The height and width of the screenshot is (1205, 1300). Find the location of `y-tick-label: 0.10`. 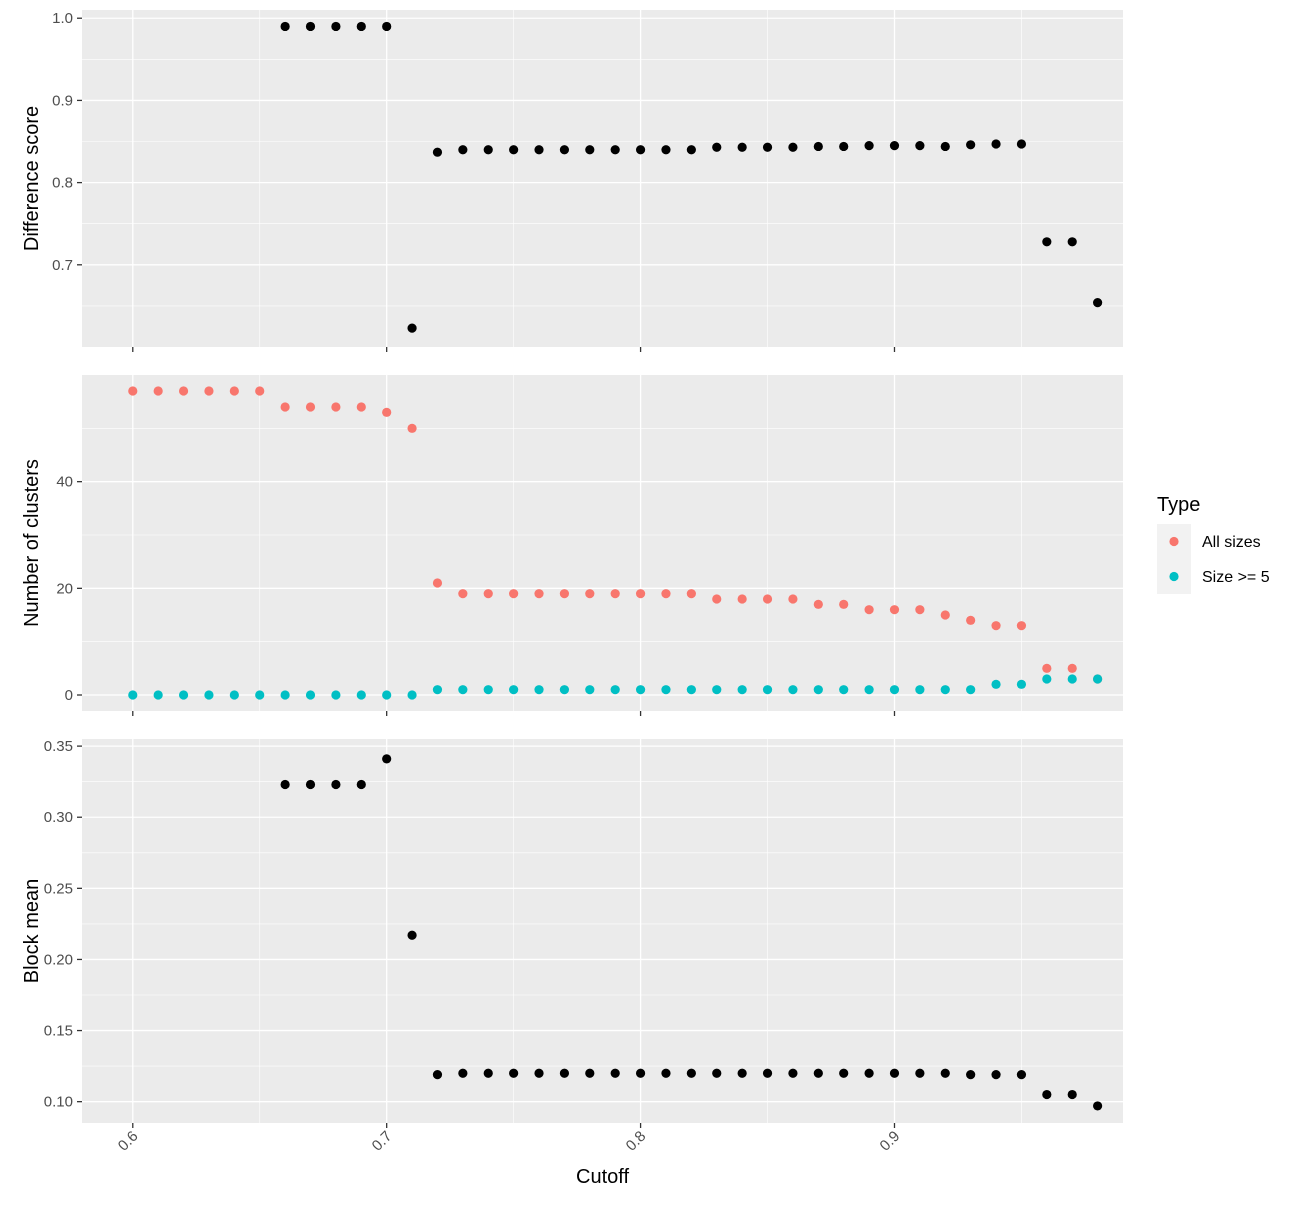

y-tick-label: 0.10 is located at coordinates (58, 1102).